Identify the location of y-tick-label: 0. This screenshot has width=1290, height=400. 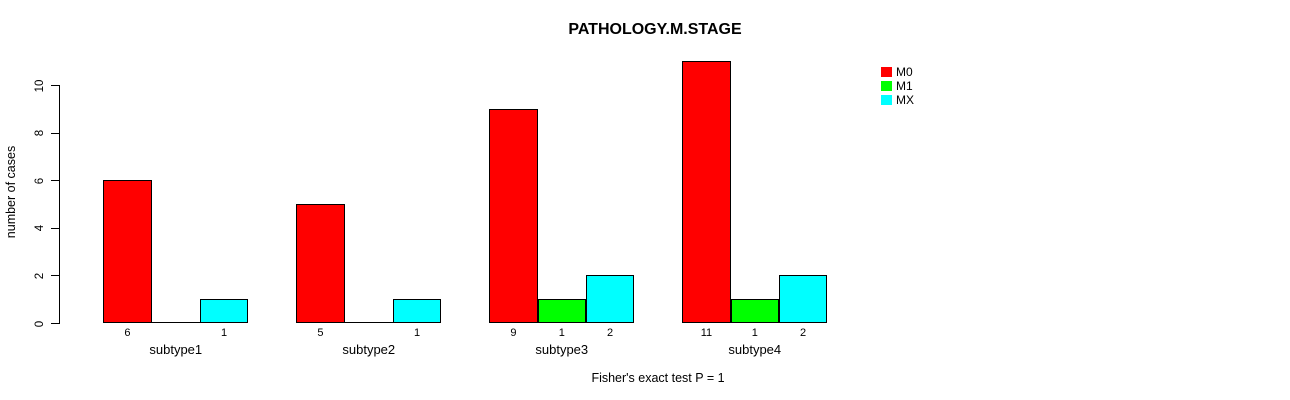
(40, 323).